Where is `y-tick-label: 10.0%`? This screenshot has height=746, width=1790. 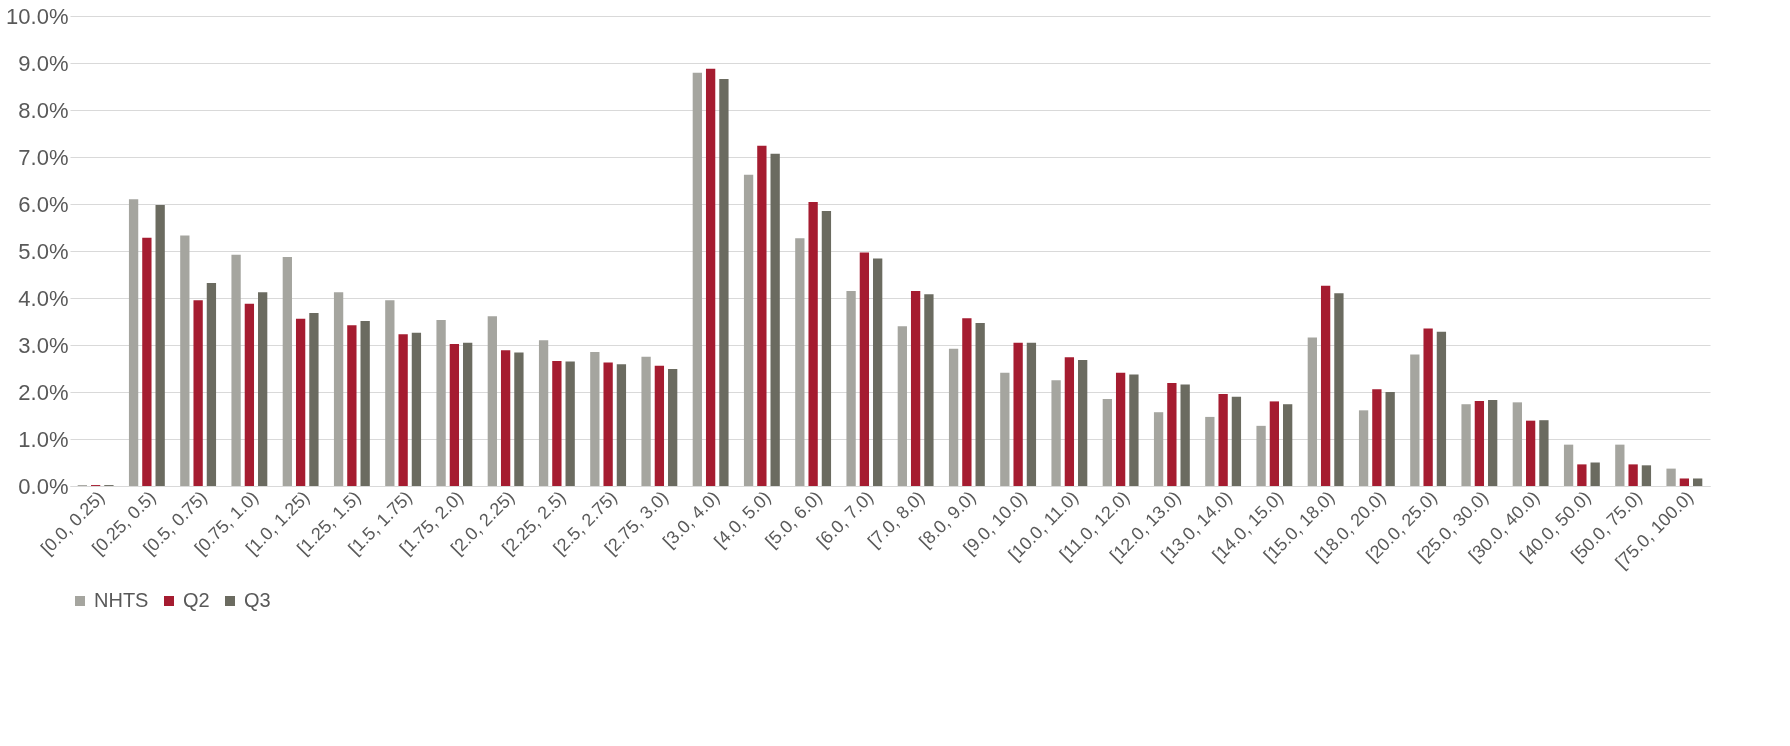
y-tick-label: 10.0% is located at coordinates (37, 16).